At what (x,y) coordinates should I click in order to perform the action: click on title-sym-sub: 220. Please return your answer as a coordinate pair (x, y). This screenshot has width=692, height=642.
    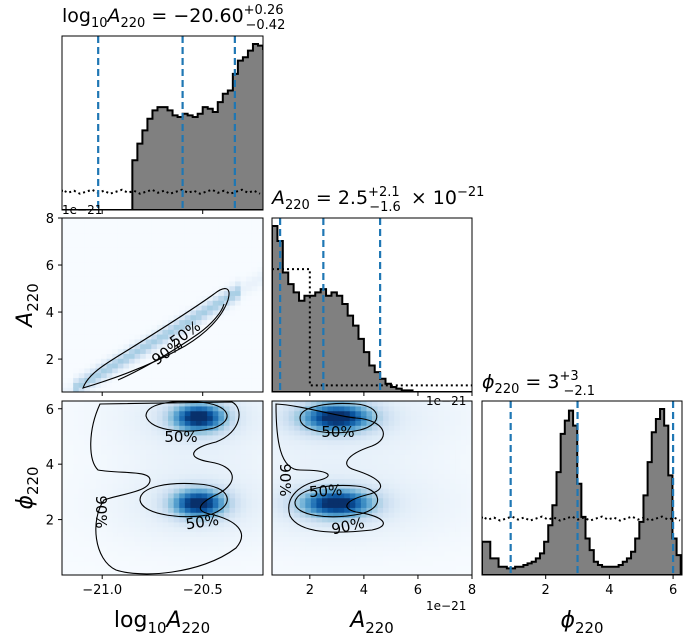
    Looking at the image, I should click on (297, 205).